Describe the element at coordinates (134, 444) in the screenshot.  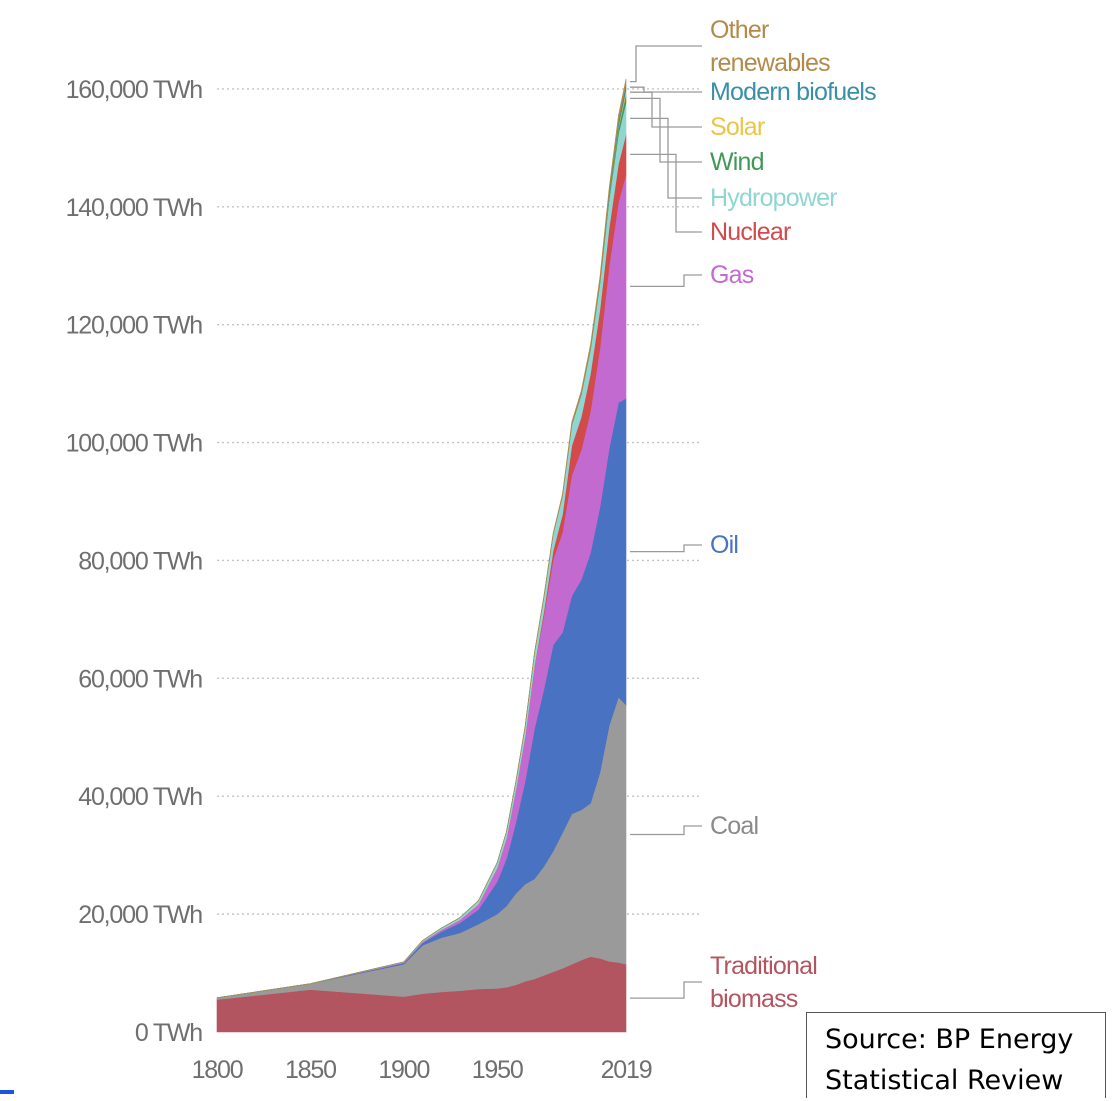
I see `y-tick-label: 100,000 TWh` at that location.